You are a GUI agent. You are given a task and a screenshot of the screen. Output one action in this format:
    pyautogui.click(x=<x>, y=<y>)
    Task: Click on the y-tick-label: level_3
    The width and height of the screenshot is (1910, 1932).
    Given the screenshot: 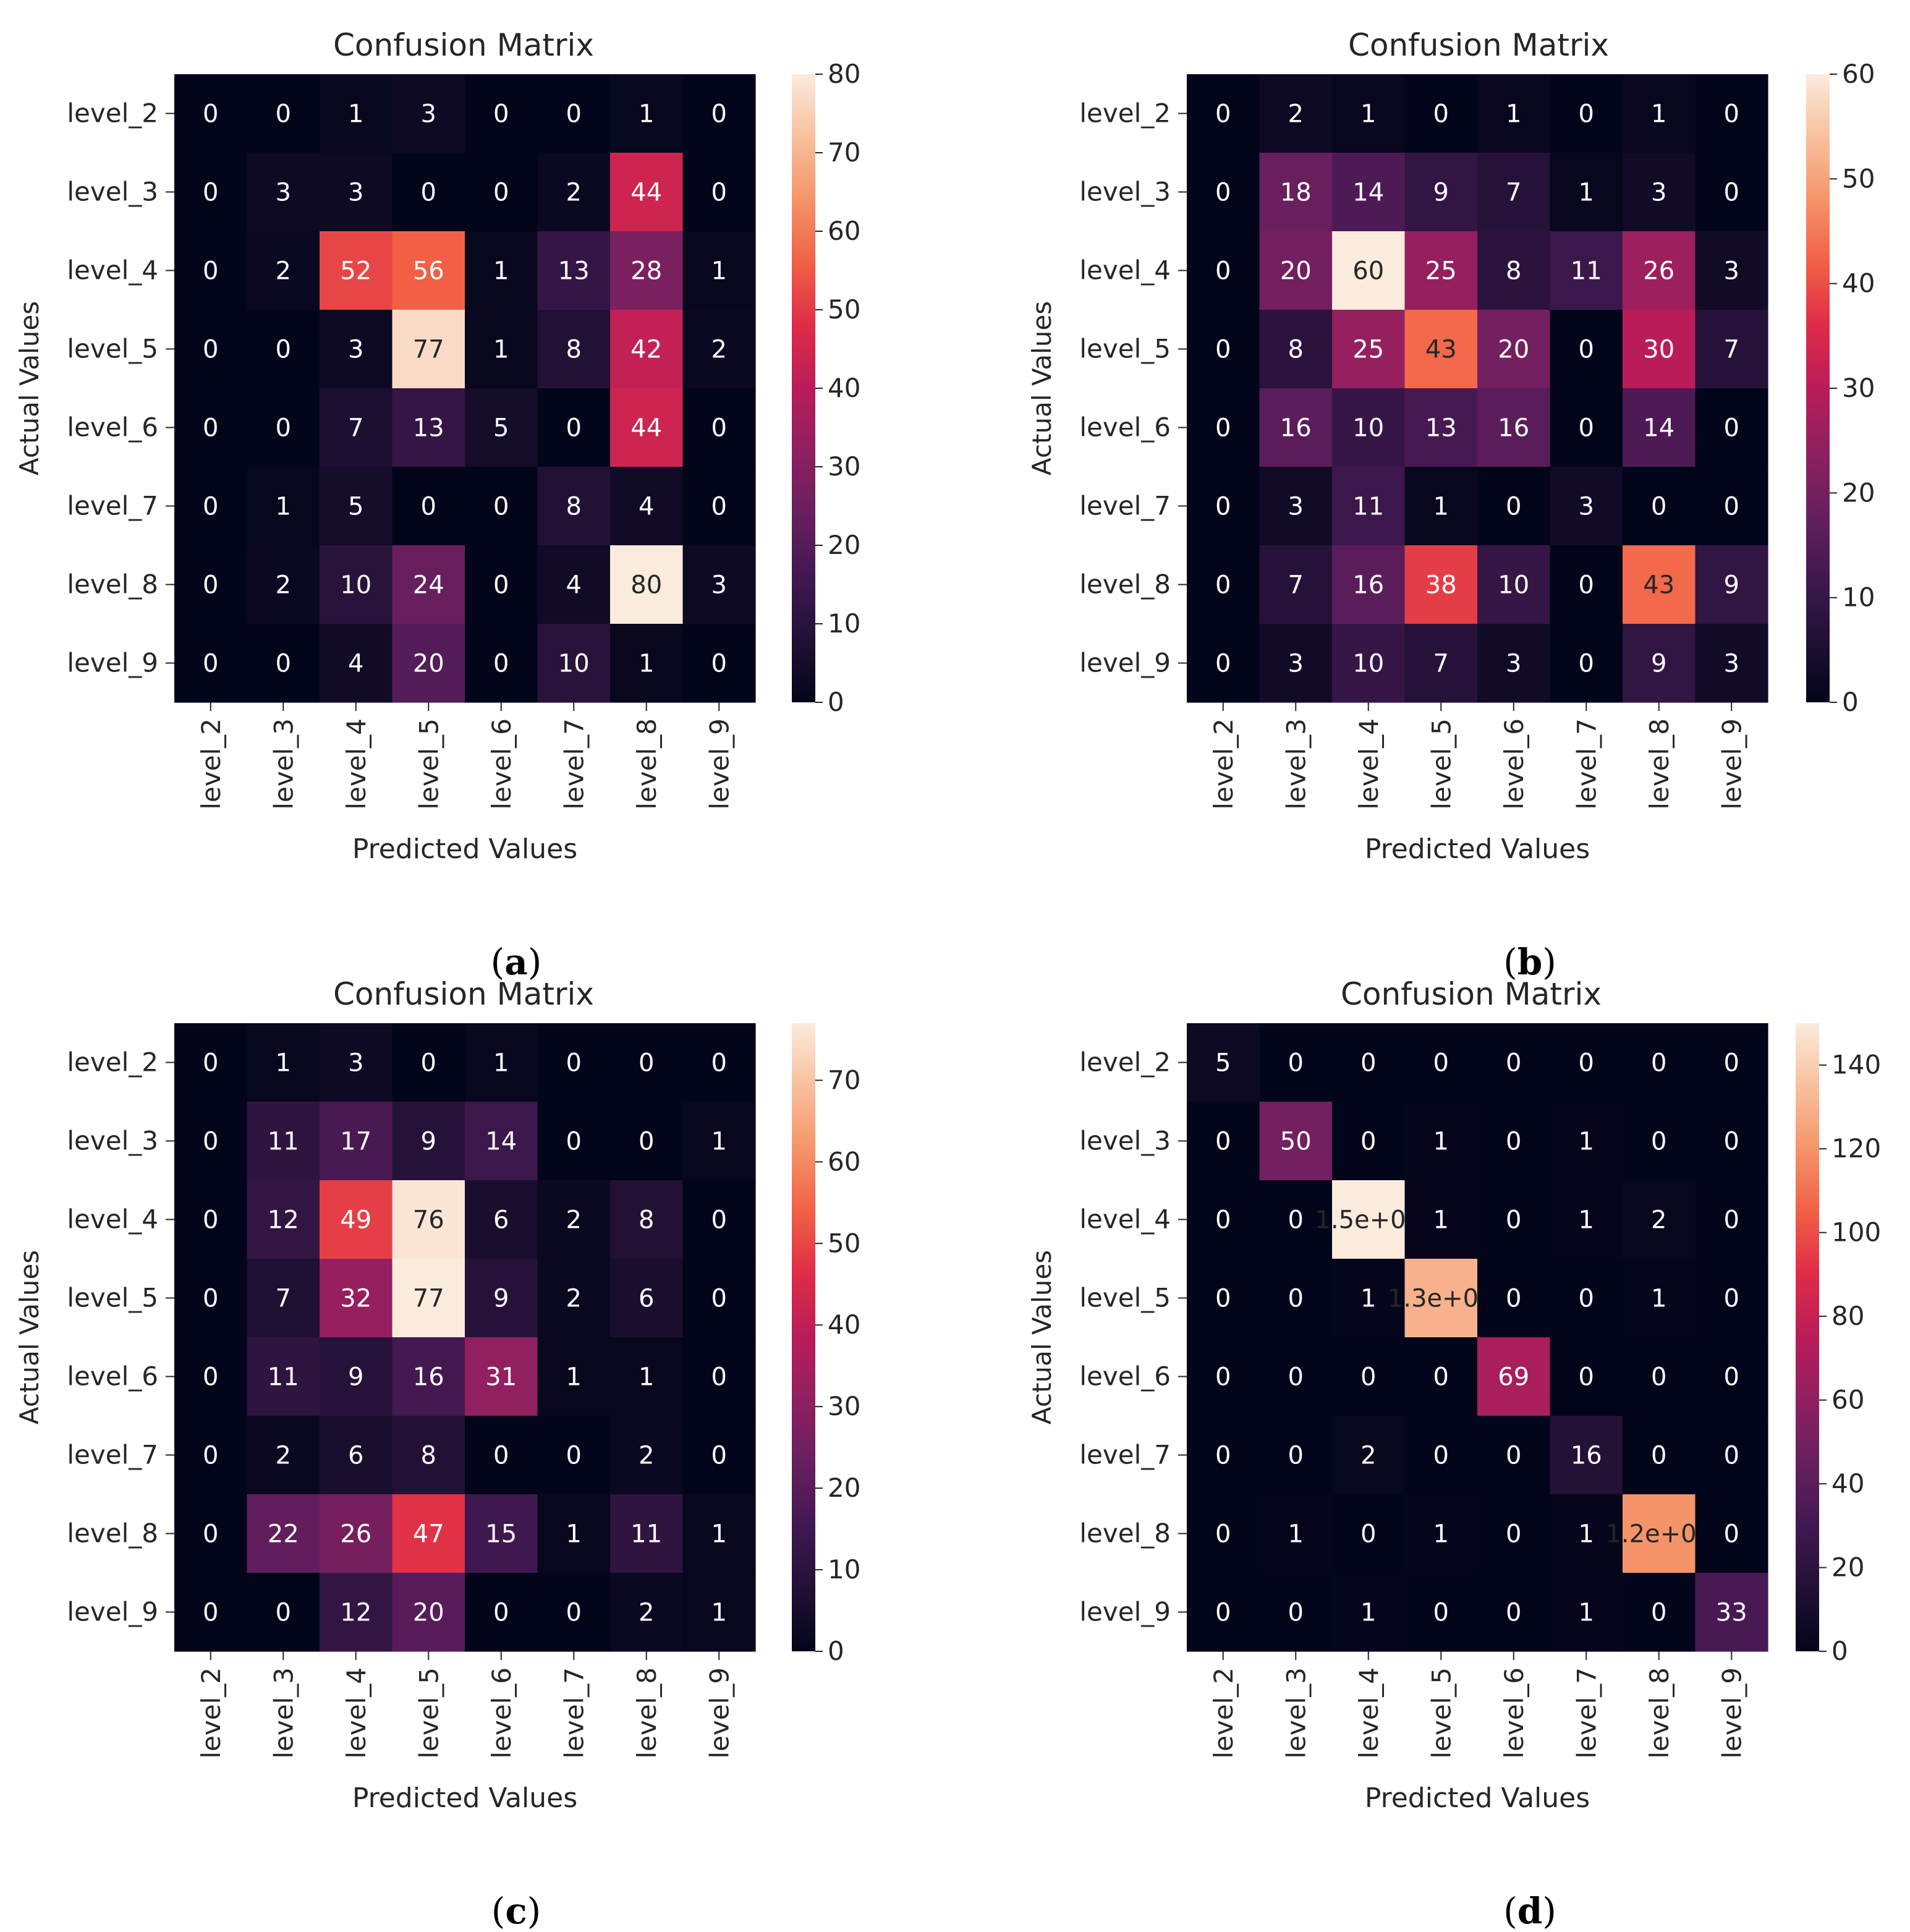 What is the action you would take?
    pyautogui.click(x=113, y=1141)
    